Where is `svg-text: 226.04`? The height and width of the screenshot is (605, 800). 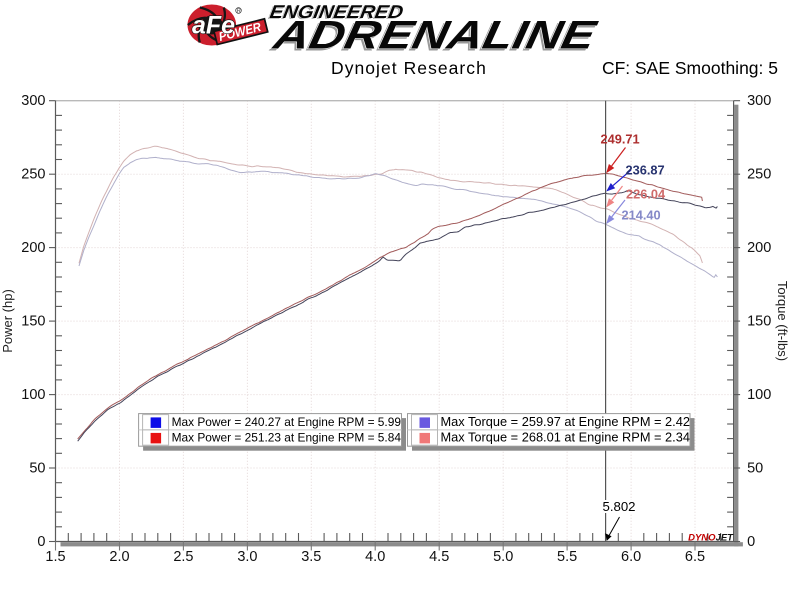
svg-text: 226.04 is located at coordinates (646, 193).